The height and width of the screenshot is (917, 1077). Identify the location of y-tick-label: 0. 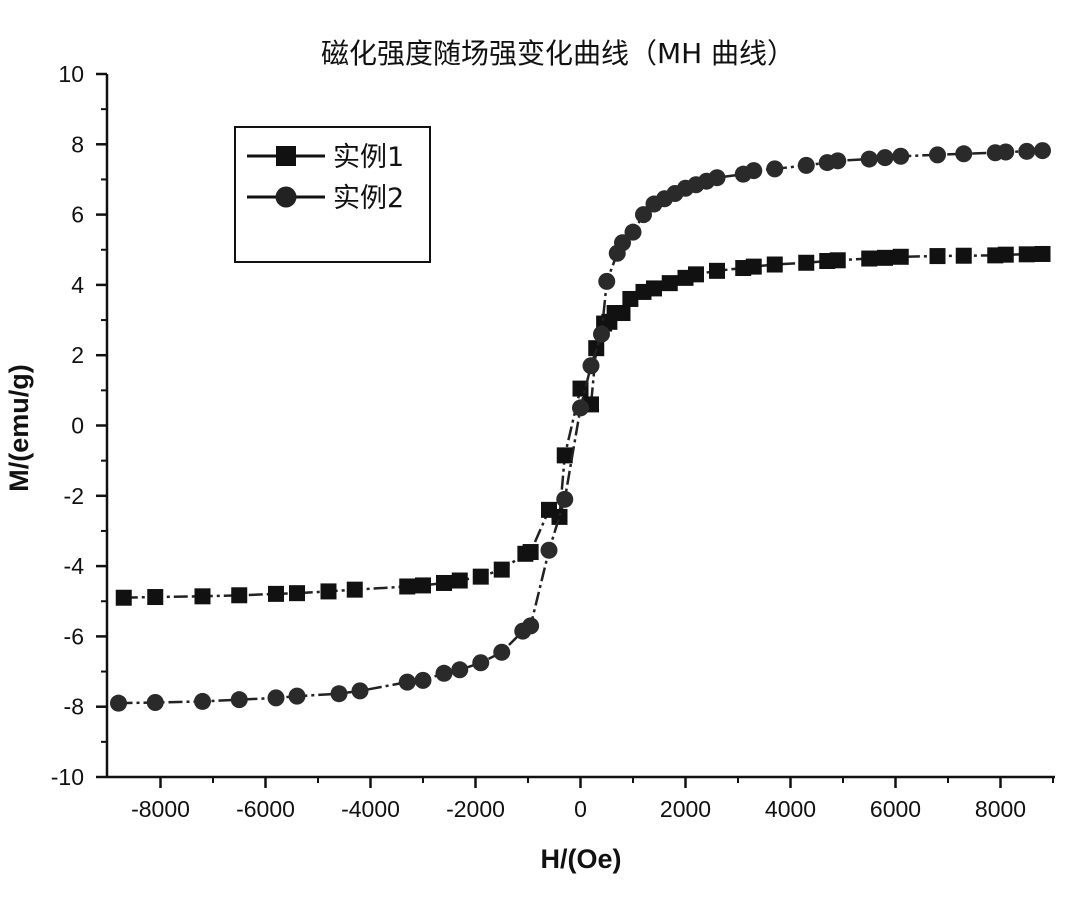
(77, 426).